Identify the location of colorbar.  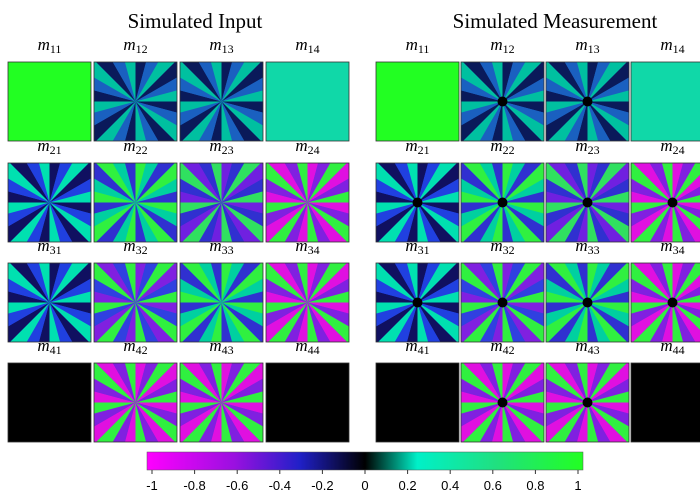
(365, 461).